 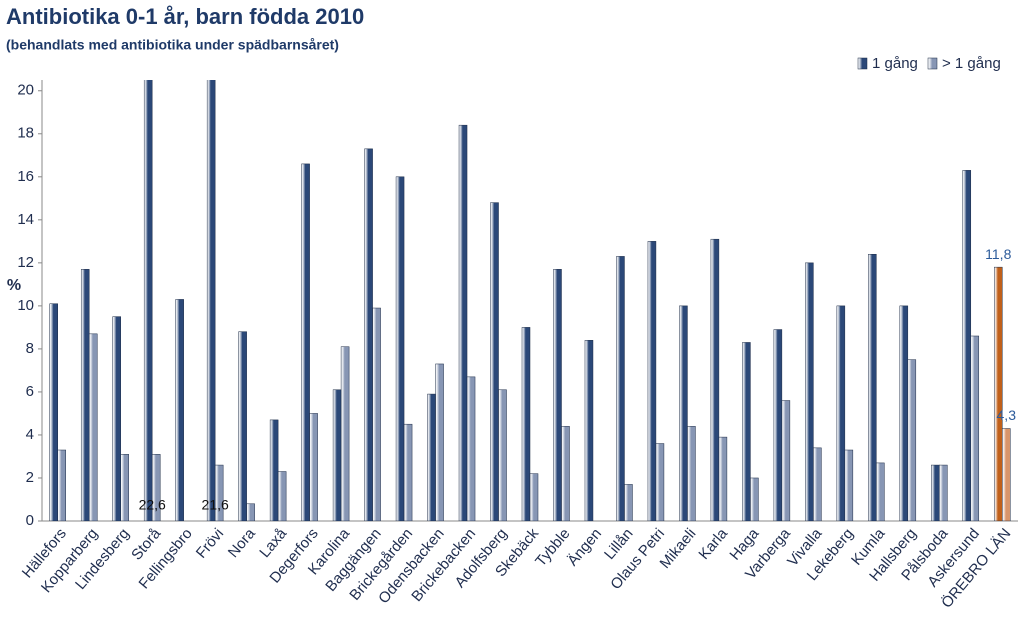 What do you see at coordinates (25, 305) in the screenshot?
I see `y-tick-label: 10` at bounding box center [25, 305].